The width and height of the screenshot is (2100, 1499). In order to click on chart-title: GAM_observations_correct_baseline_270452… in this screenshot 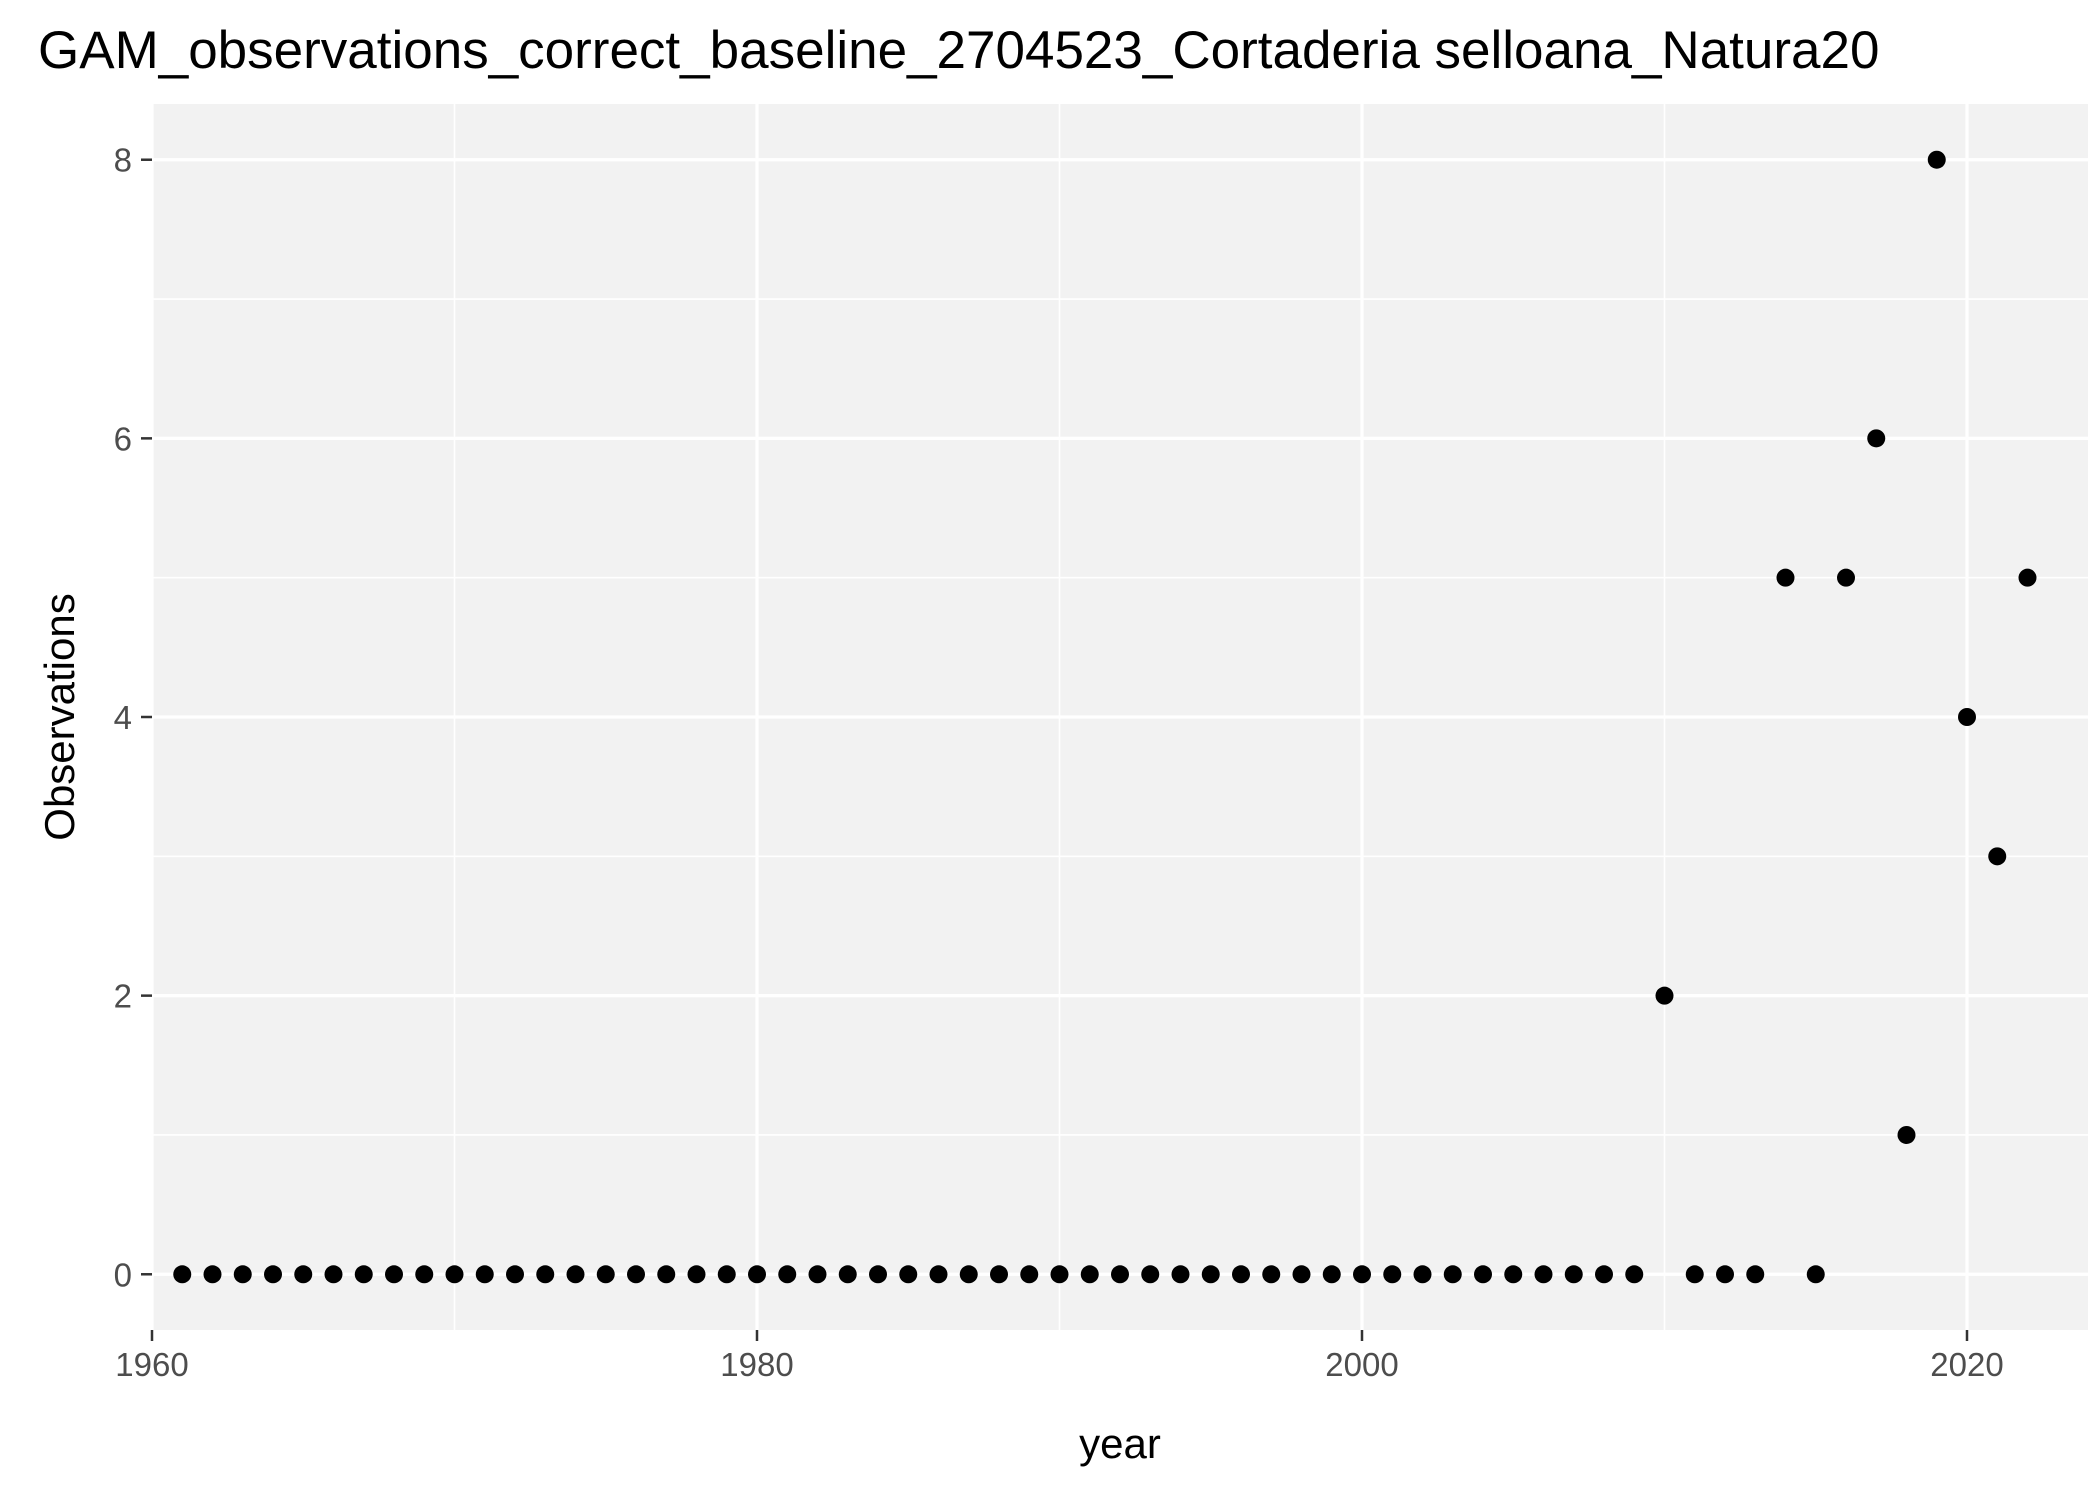, I will do `click(959, 50)`.